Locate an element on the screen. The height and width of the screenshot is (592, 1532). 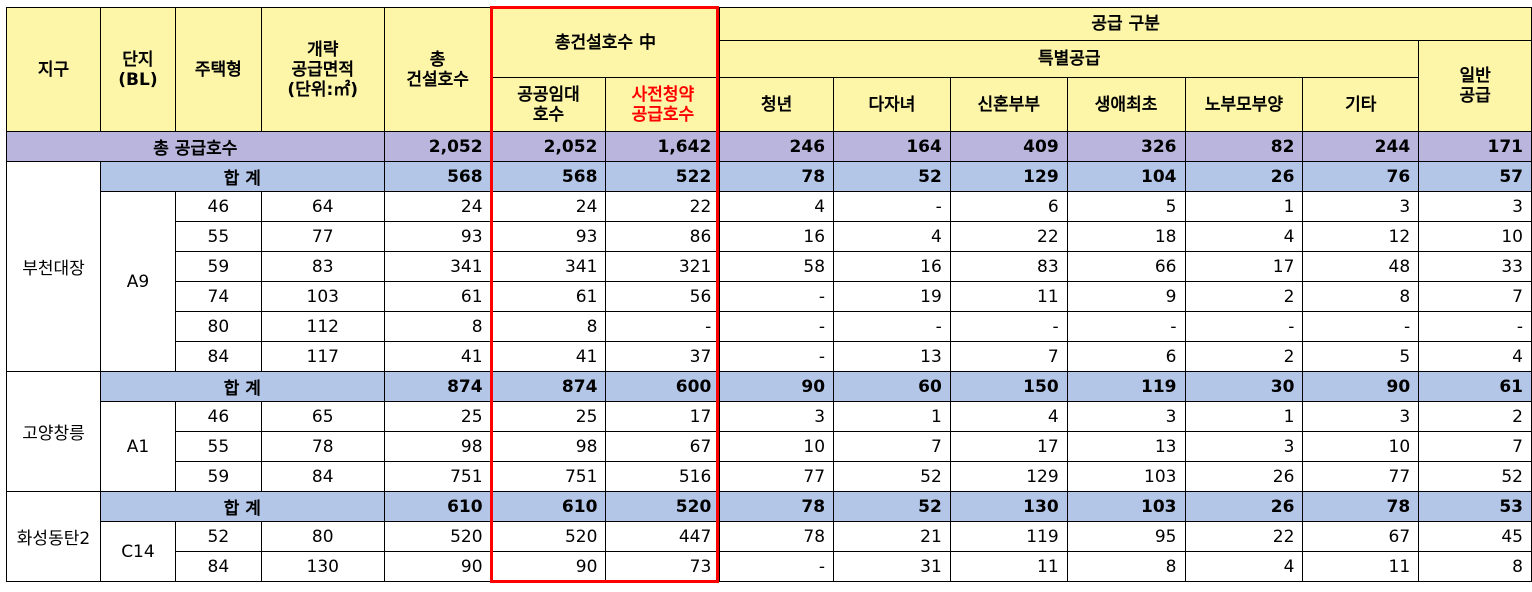
subtotal-cell: 90 is located at coordinates (1361, 386).